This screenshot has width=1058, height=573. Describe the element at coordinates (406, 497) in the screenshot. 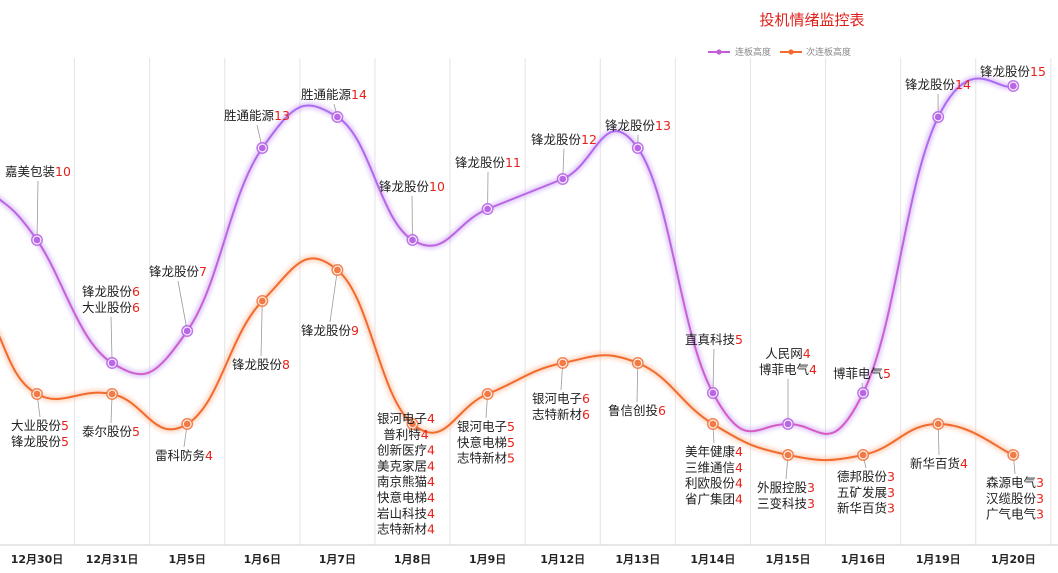

I see `data-label: 快意电梯4` at that location.